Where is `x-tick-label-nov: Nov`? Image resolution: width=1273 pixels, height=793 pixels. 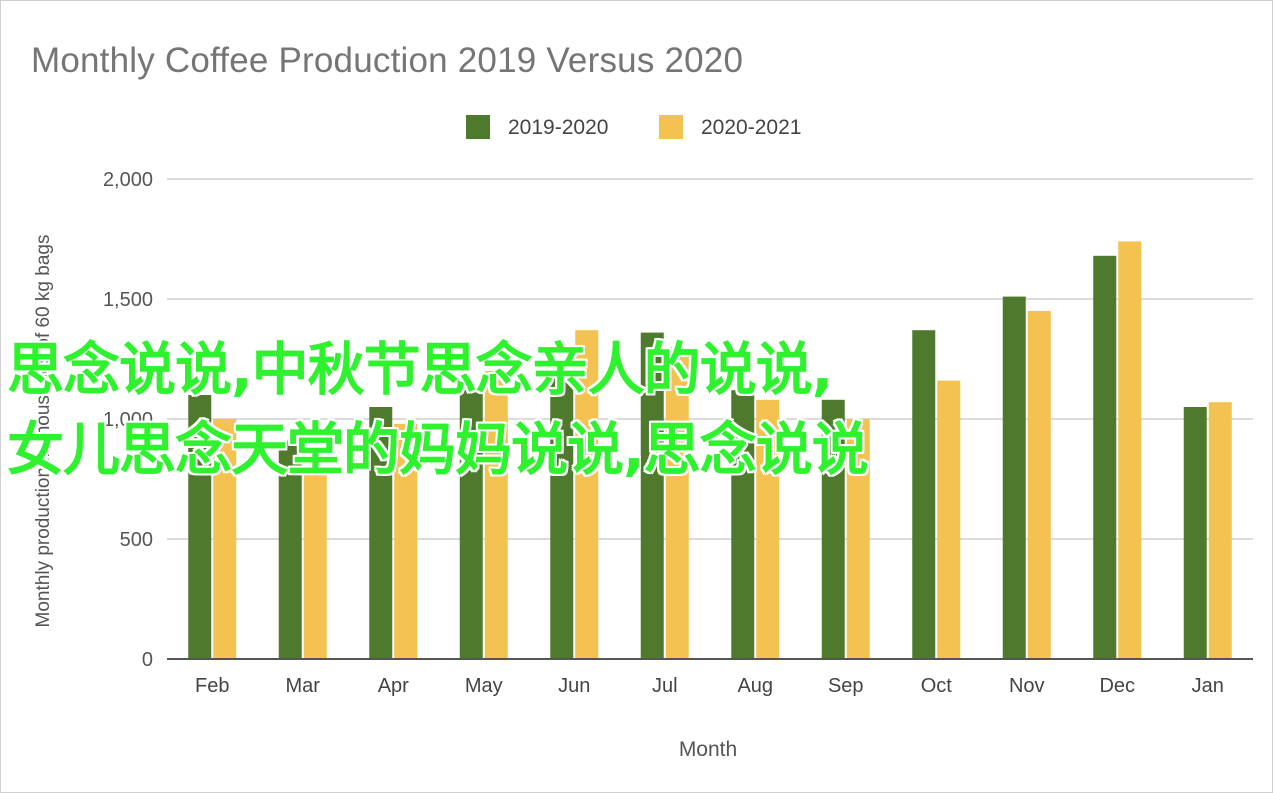
x-tick-label-nov: Nov is located at coordinates (1027, 686).